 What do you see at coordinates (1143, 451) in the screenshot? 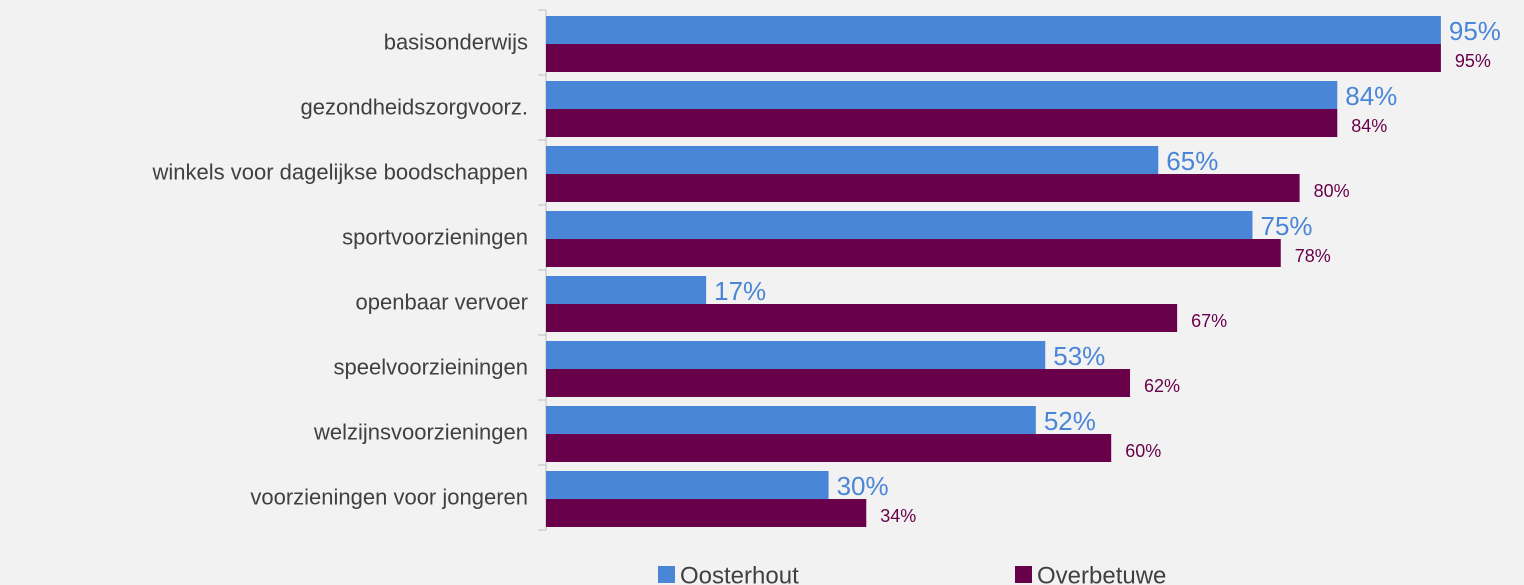
I see `value-label: 60%` at bounding box center [1143, 451].